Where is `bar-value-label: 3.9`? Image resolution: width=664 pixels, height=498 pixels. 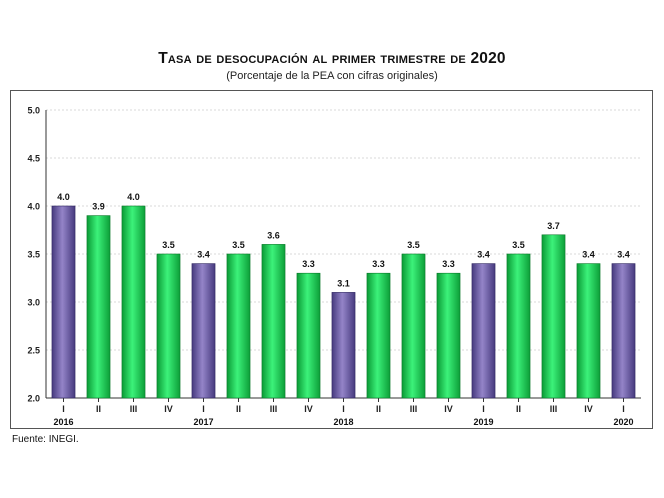
bar-value-label: 3.9 is located at coordinates (98, 207).